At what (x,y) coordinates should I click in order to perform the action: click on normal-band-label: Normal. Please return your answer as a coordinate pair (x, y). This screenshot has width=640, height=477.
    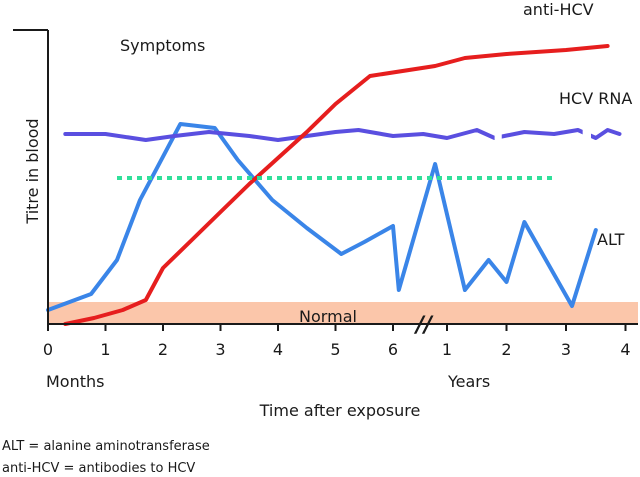
    Looking at the image, I should click on (328, 316).